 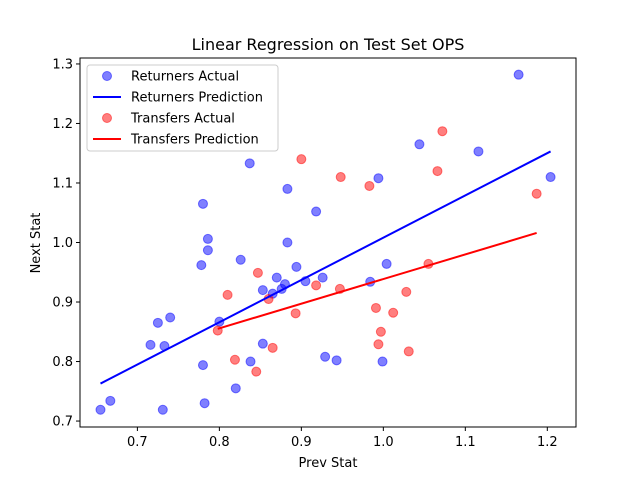 What do you see at coordinates (465, 442) in the screenshot?
I see `x-tick-label: 1.1` at bounding box center [465, 442].